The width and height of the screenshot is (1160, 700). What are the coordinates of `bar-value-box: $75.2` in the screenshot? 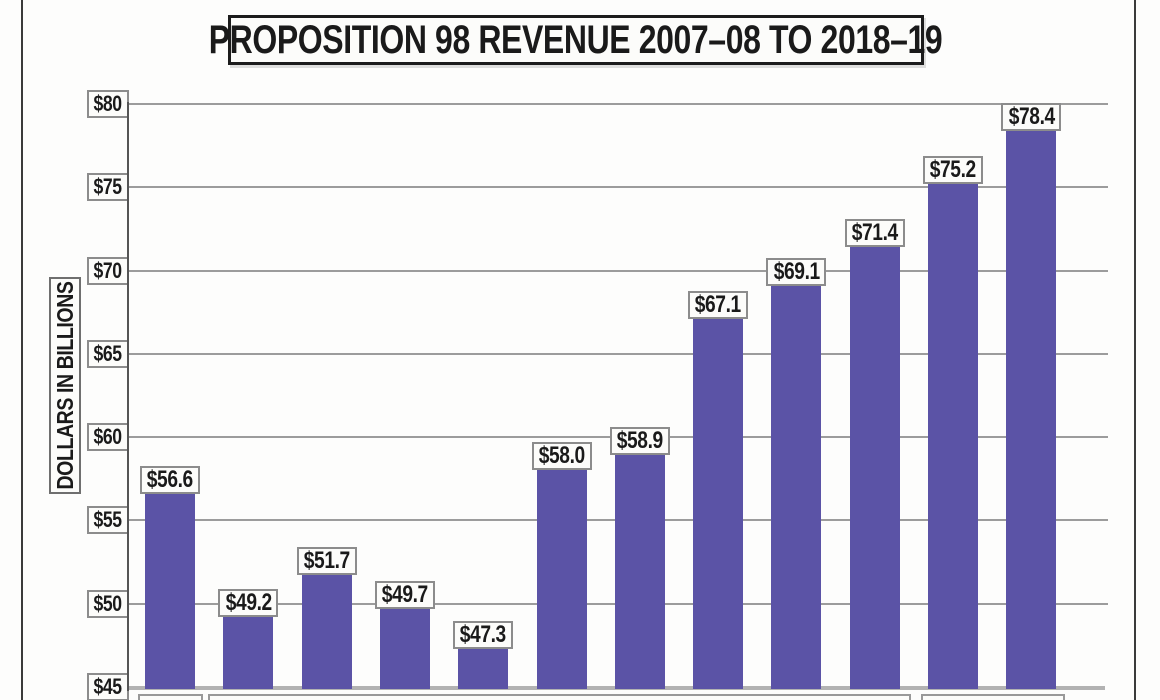 It's located at (953, 169).